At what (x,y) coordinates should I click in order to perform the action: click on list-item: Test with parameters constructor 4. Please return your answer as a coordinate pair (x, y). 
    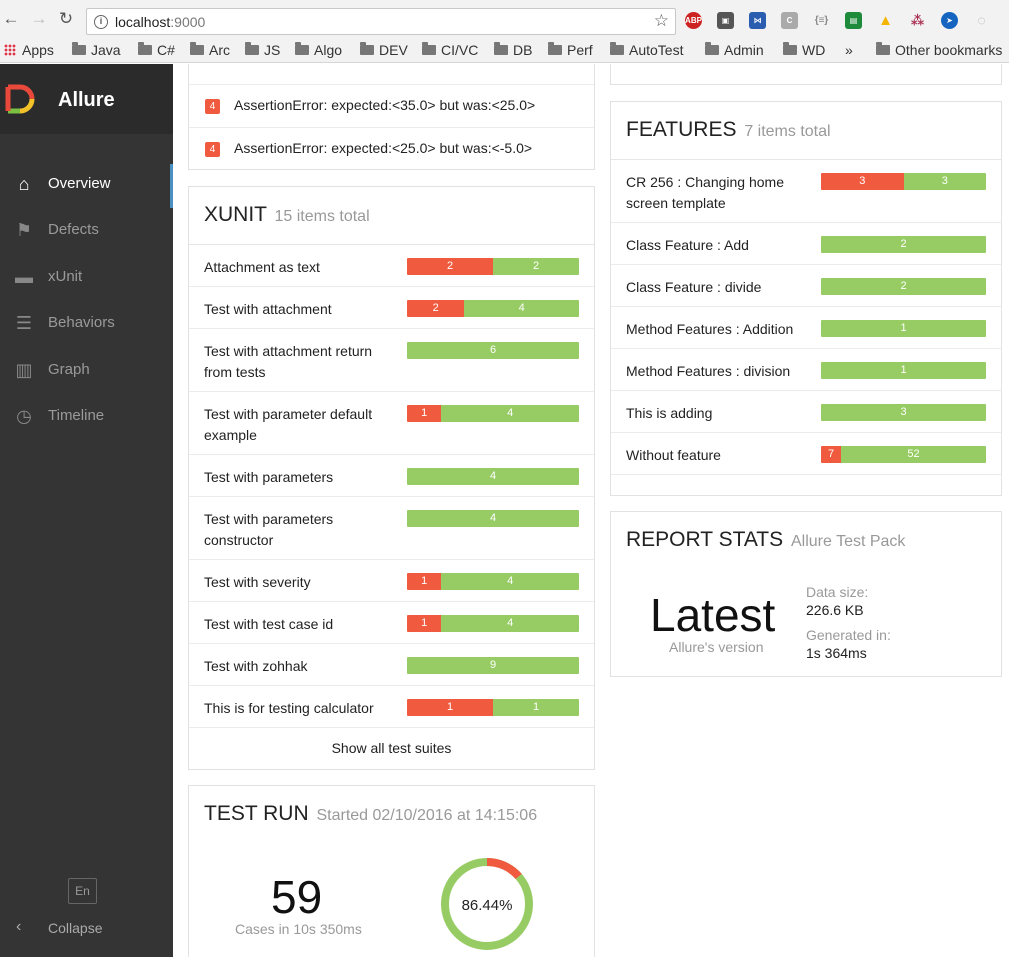
    Looking at the image, I should click on (391, 528).